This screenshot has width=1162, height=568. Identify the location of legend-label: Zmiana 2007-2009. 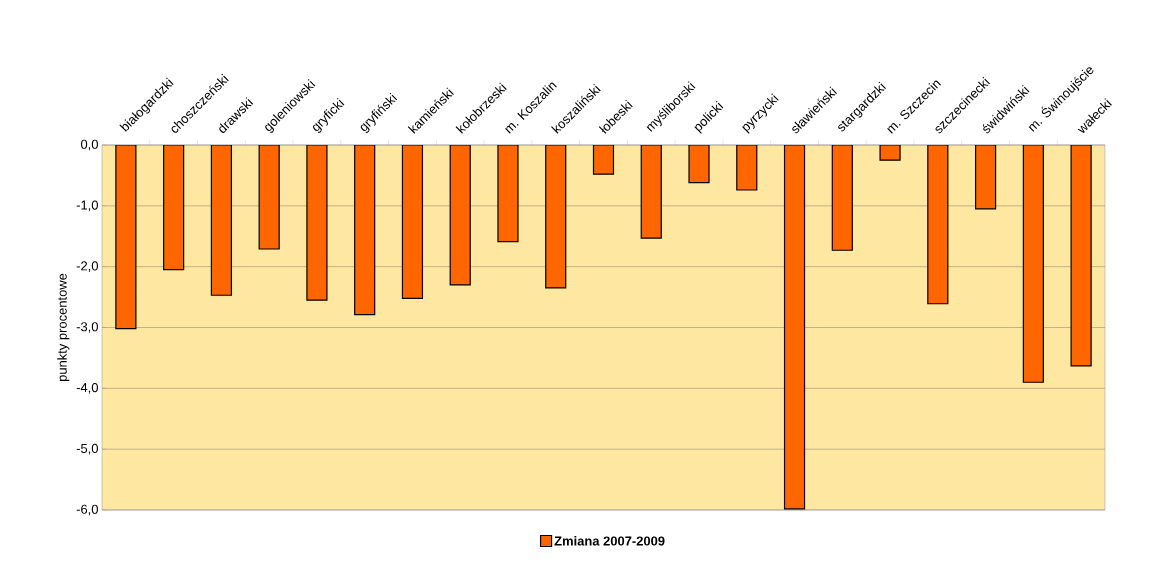
(609, 541).